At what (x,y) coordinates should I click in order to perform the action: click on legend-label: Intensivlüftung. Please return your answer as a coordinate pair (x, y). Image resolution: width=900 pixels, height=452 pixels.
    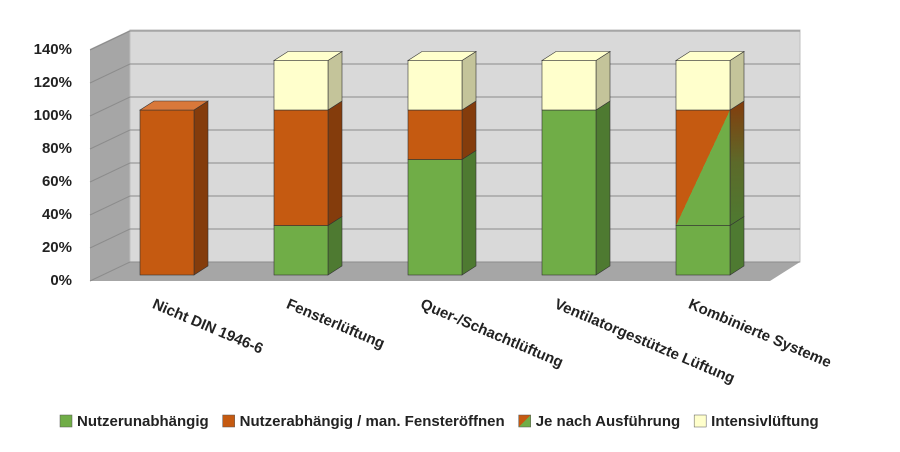
    Looking at the image, I should click on (765, 421).